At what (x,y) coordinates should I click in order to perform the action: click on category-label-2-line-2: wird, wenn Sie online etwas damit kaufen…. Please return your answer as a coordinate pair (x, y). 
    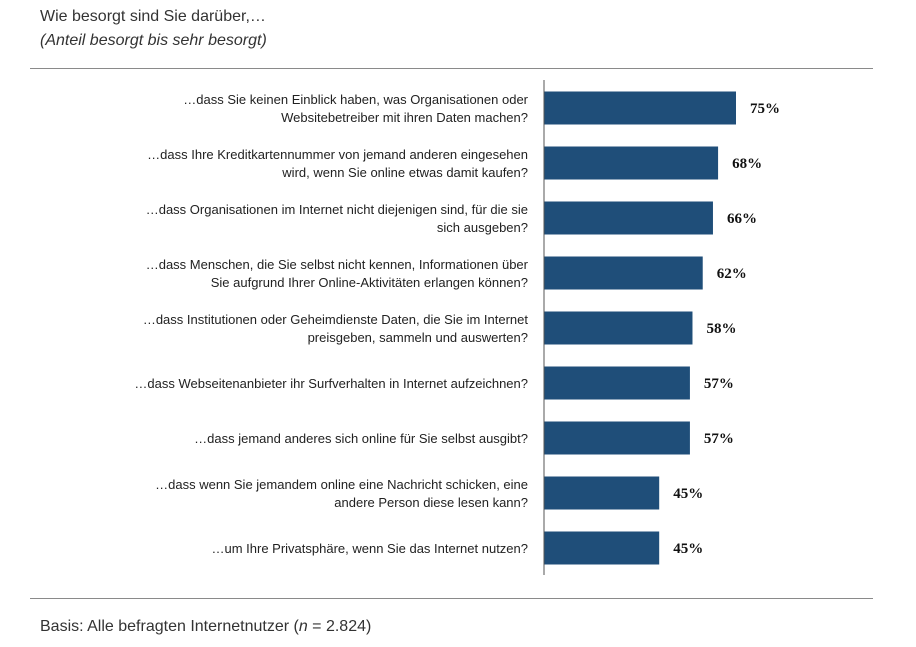
    Looking at the image, I should click on (404, 172).